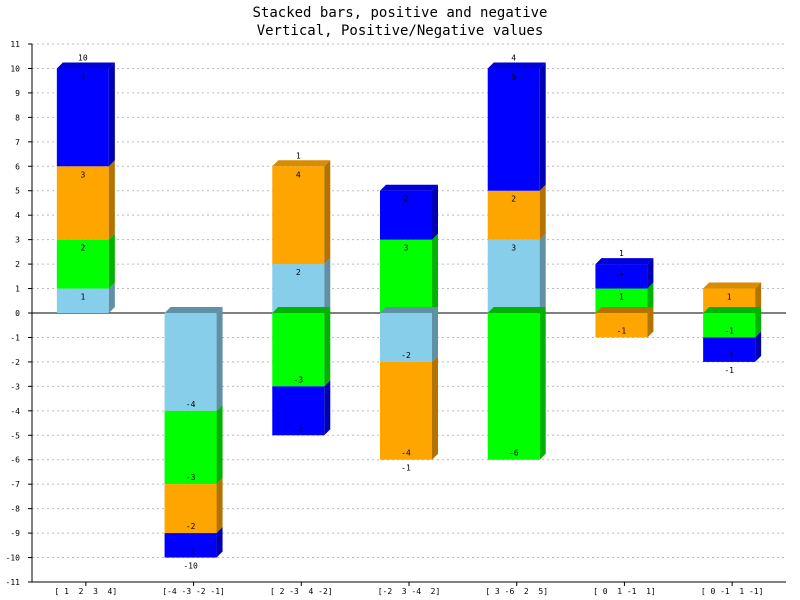 This screenshot has width=800, height=600. Describe the element at coordinates (17, 117) in the screenshot. I see `y-tick-label: 8` at that location.